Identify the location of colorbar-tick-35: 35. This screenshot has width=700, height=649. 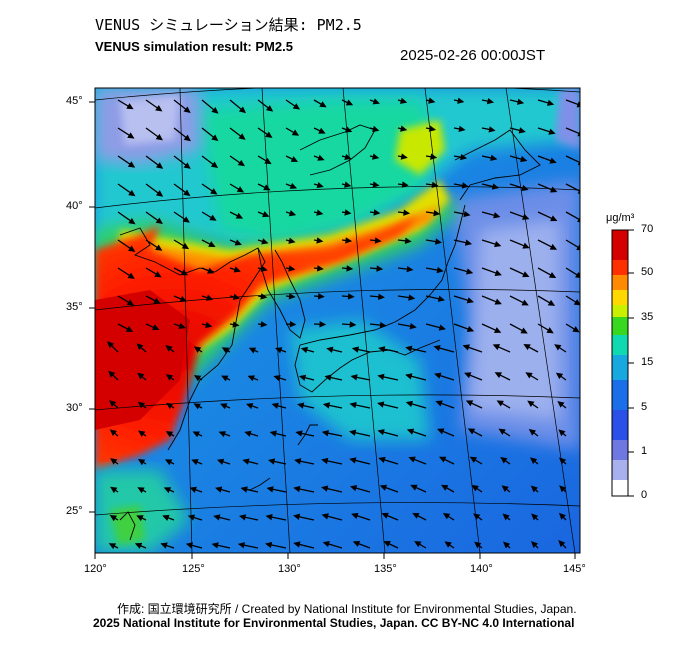
(647, 317).